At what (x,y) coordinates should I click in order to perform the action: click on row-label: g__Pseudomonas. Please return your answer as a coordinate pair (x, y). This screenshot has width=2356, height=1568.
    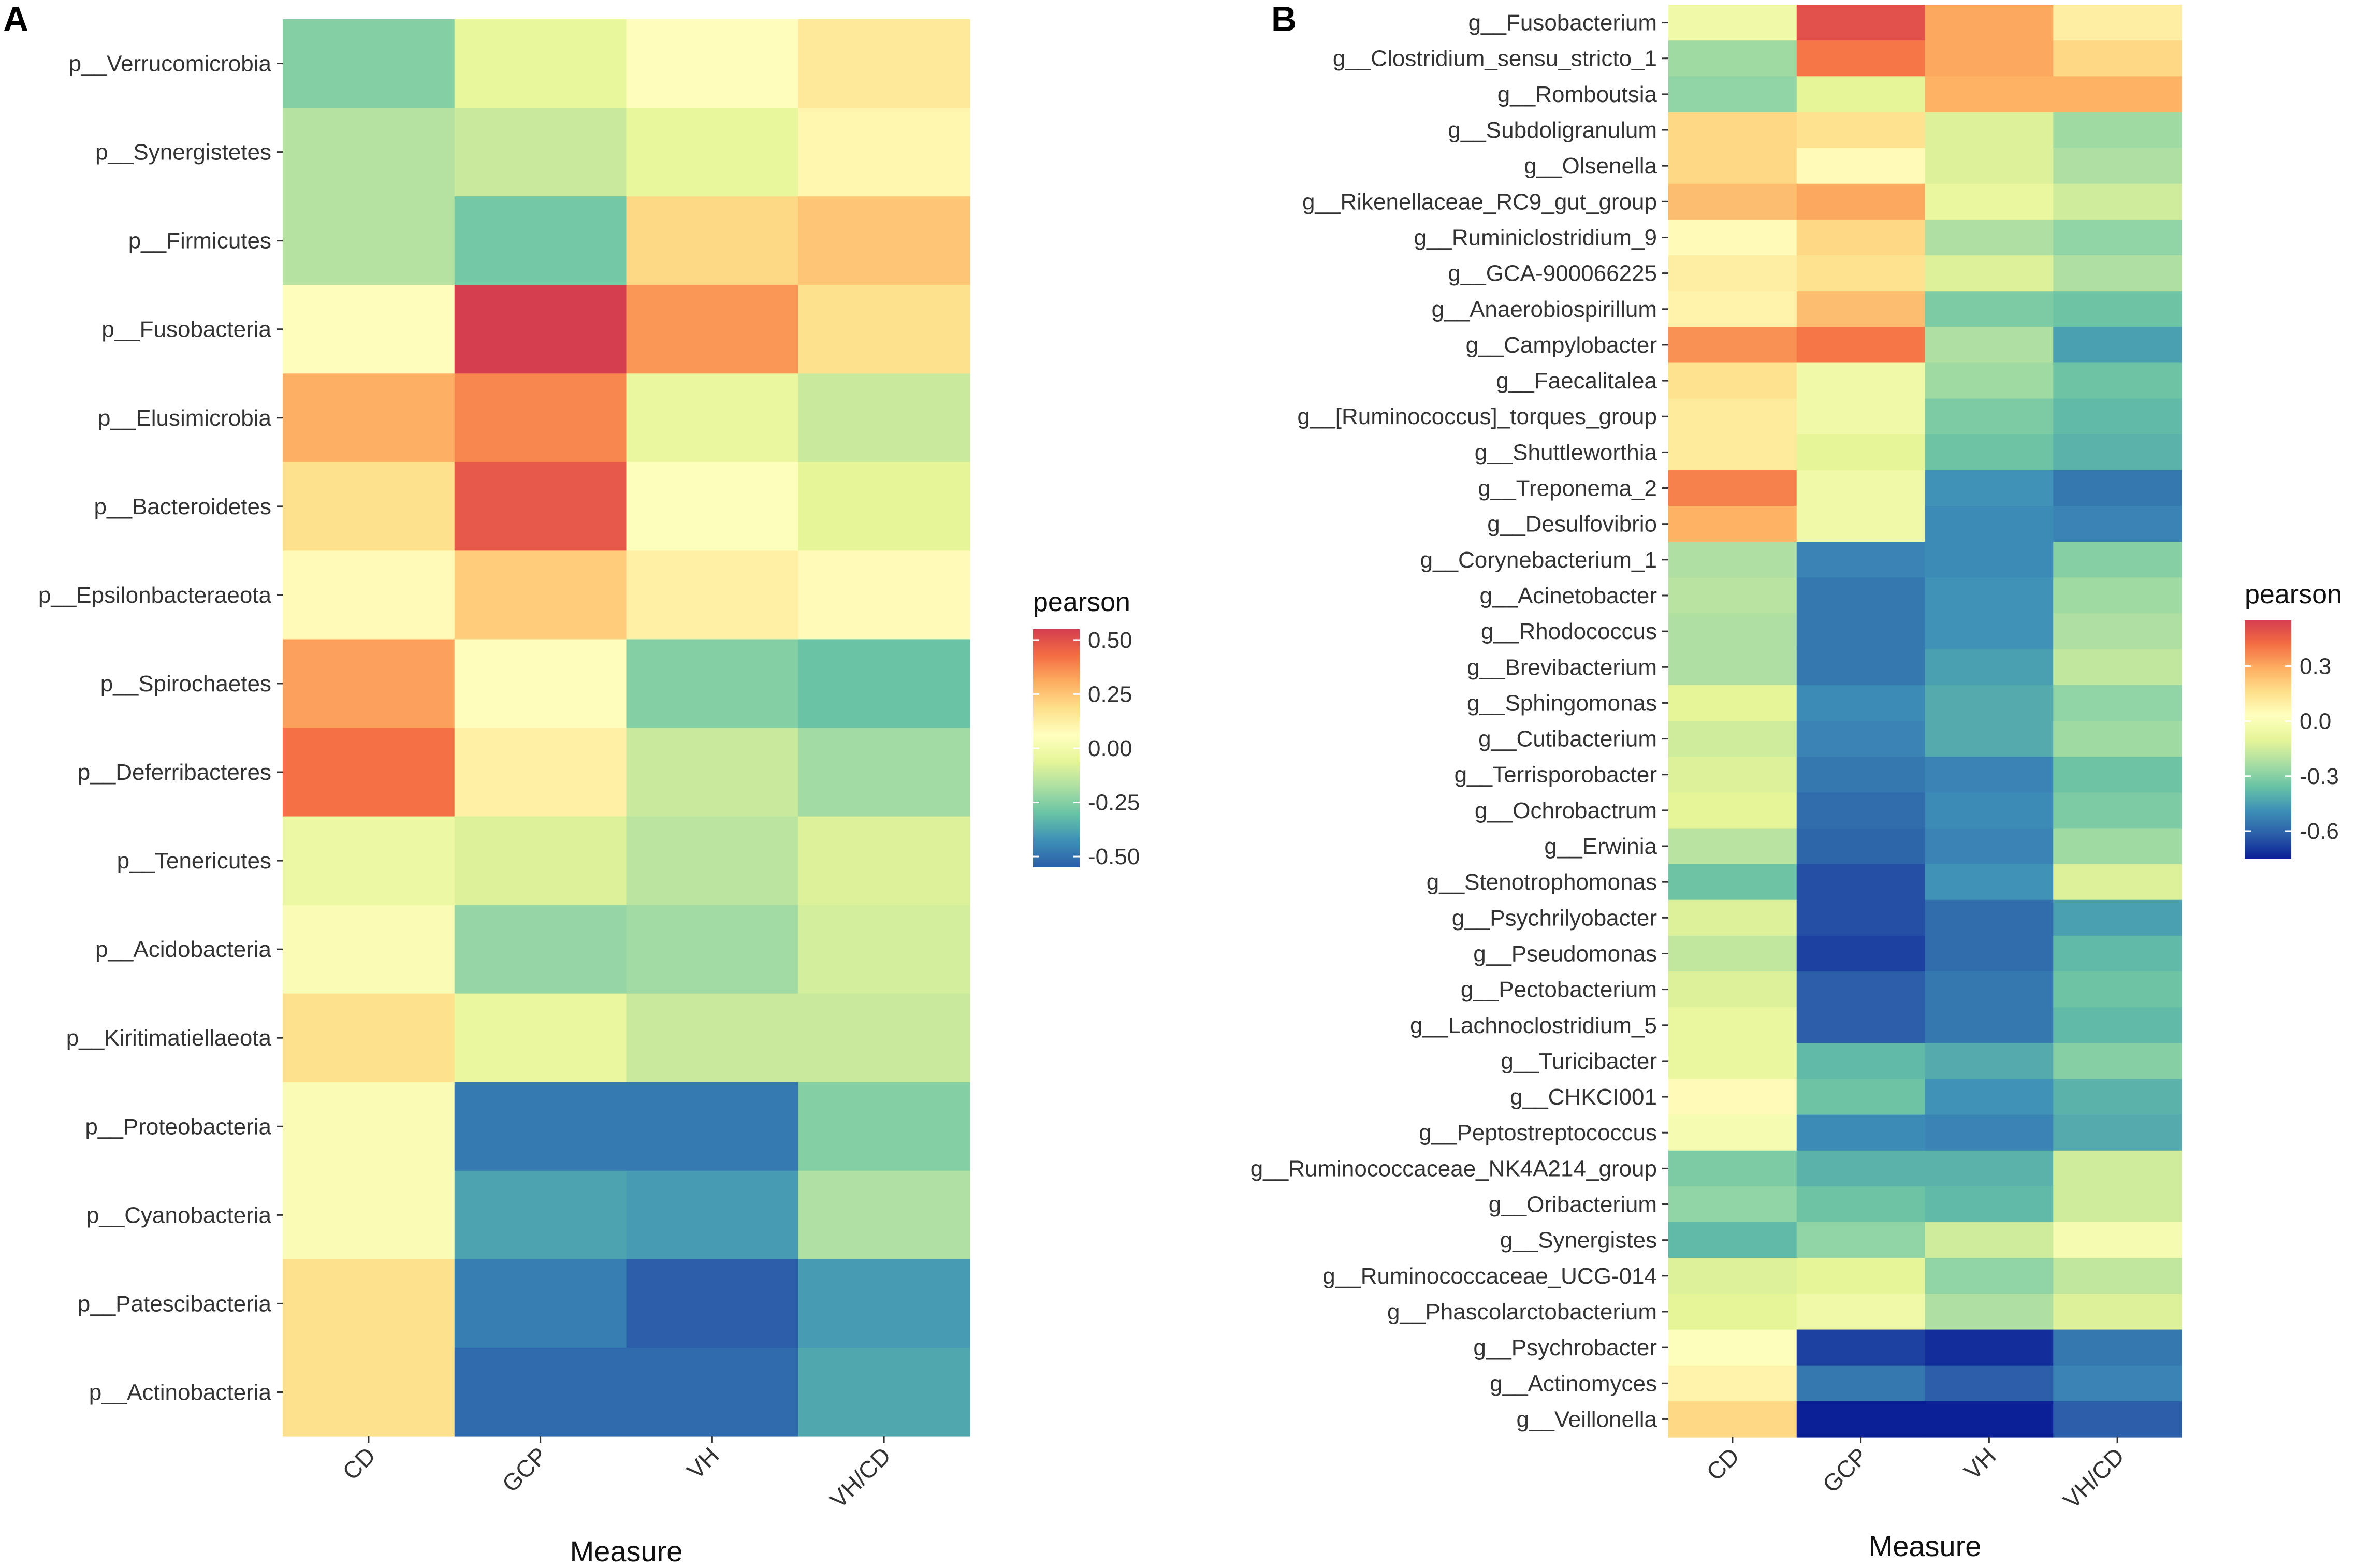
    Looking at the image, I should click on (1565, 953).